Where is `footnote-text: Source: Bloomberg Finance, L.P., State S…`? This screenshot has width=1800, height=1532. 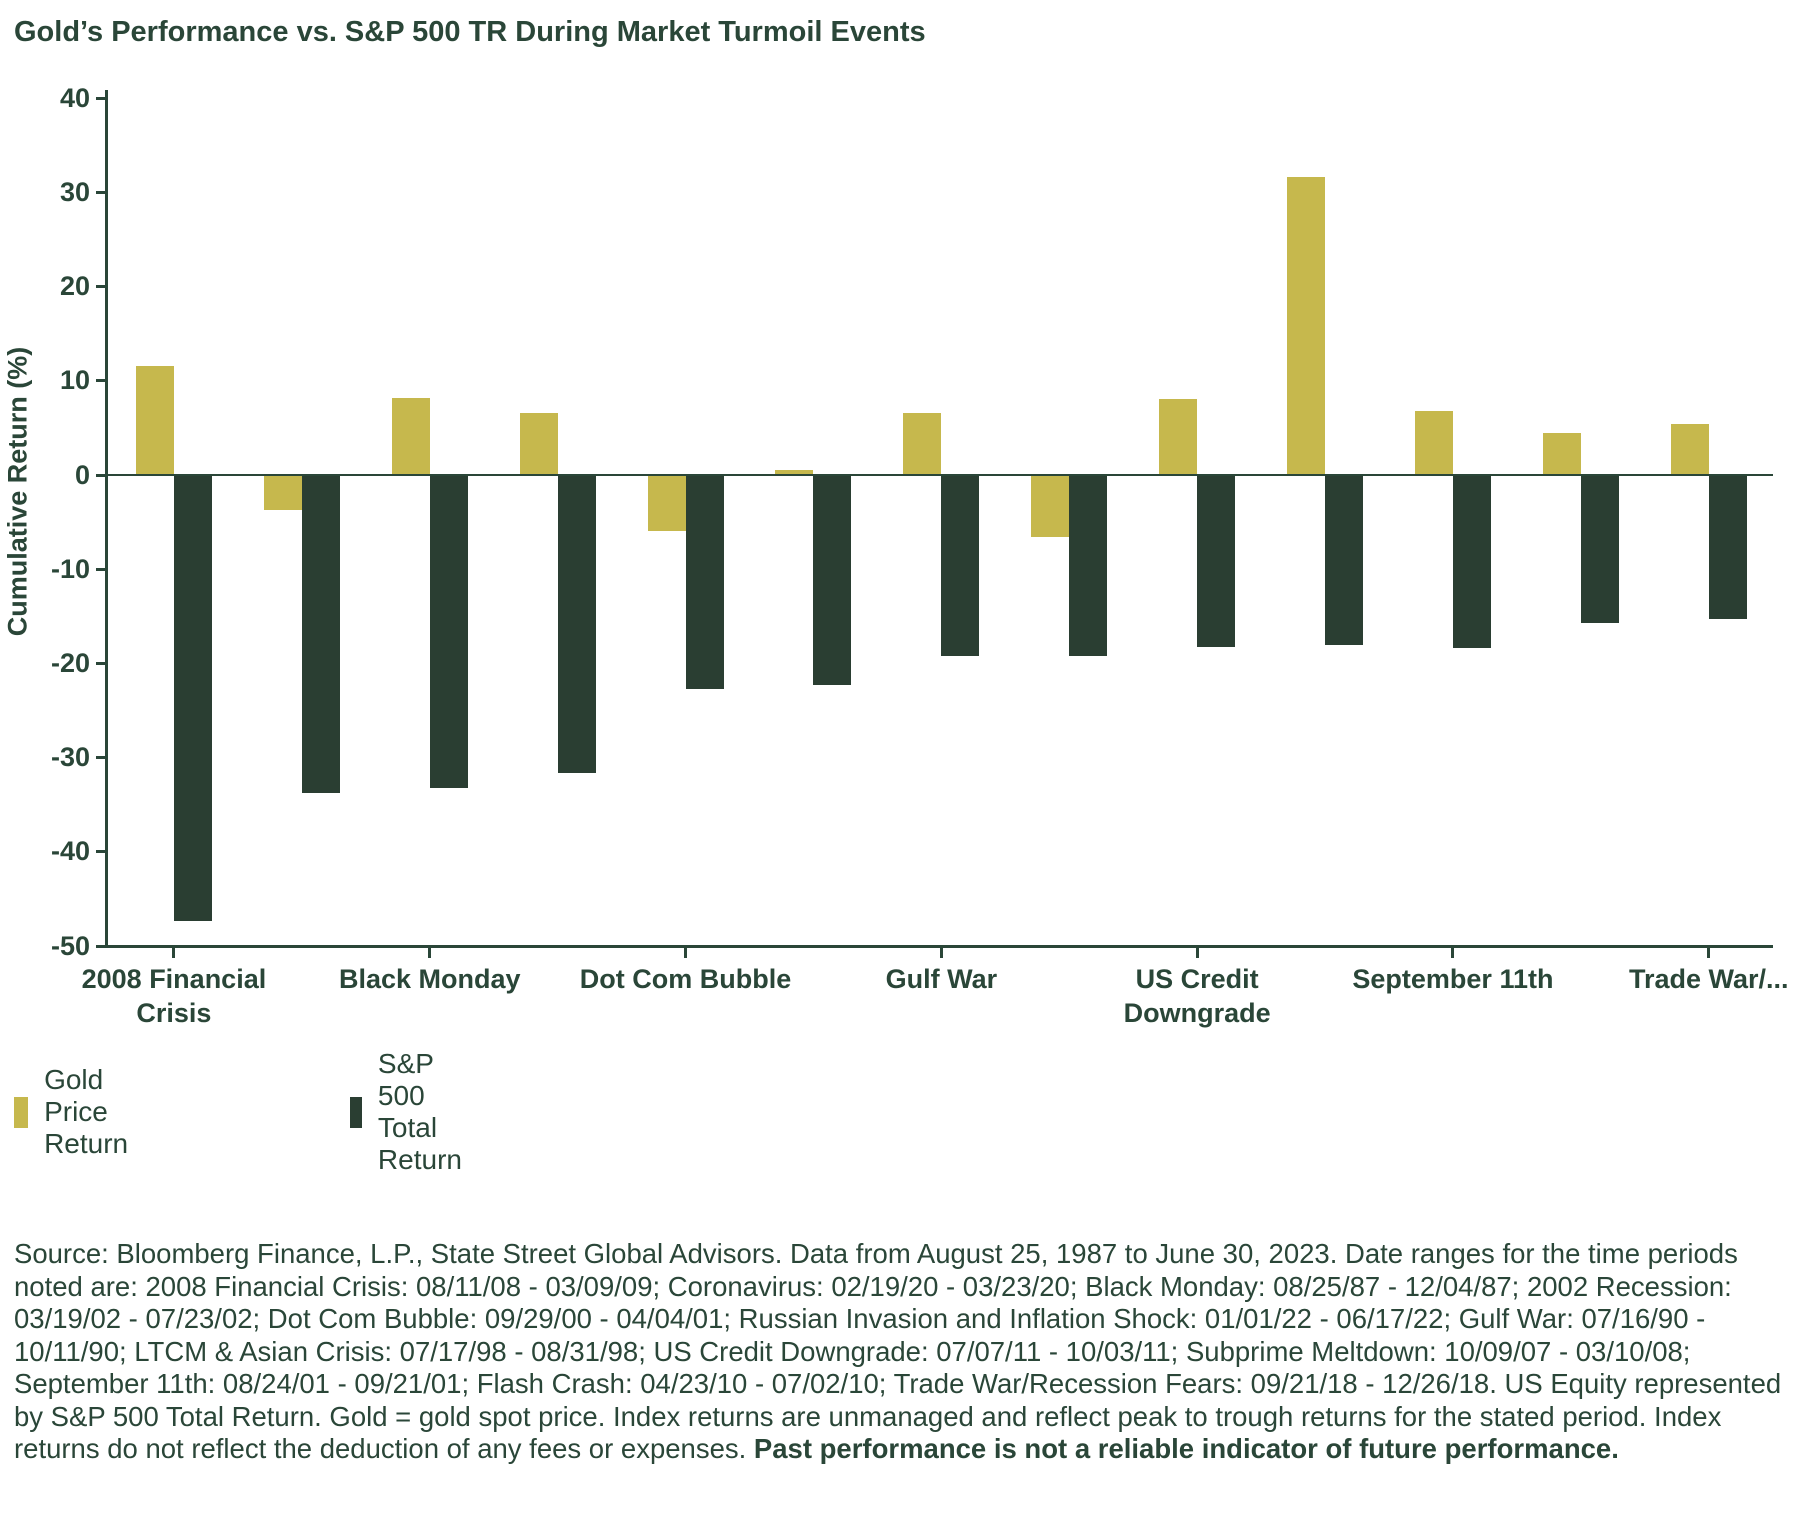
footnote-text: Source: Bloomberg Finance, L.P., State S… is located at coordinates (898, 1351).